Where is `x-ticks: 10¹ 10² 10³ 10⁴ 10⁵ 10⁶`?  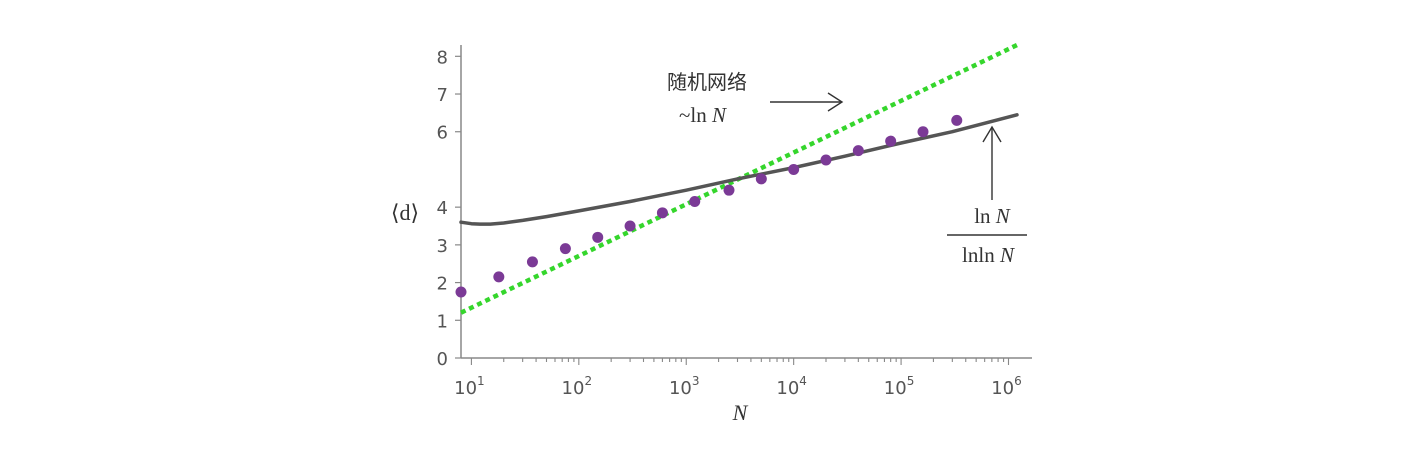
x-ticks: 10¹ 10² 10³ 10⁴ 10⁵ 10⁶ is located at coordinates (738, 378).